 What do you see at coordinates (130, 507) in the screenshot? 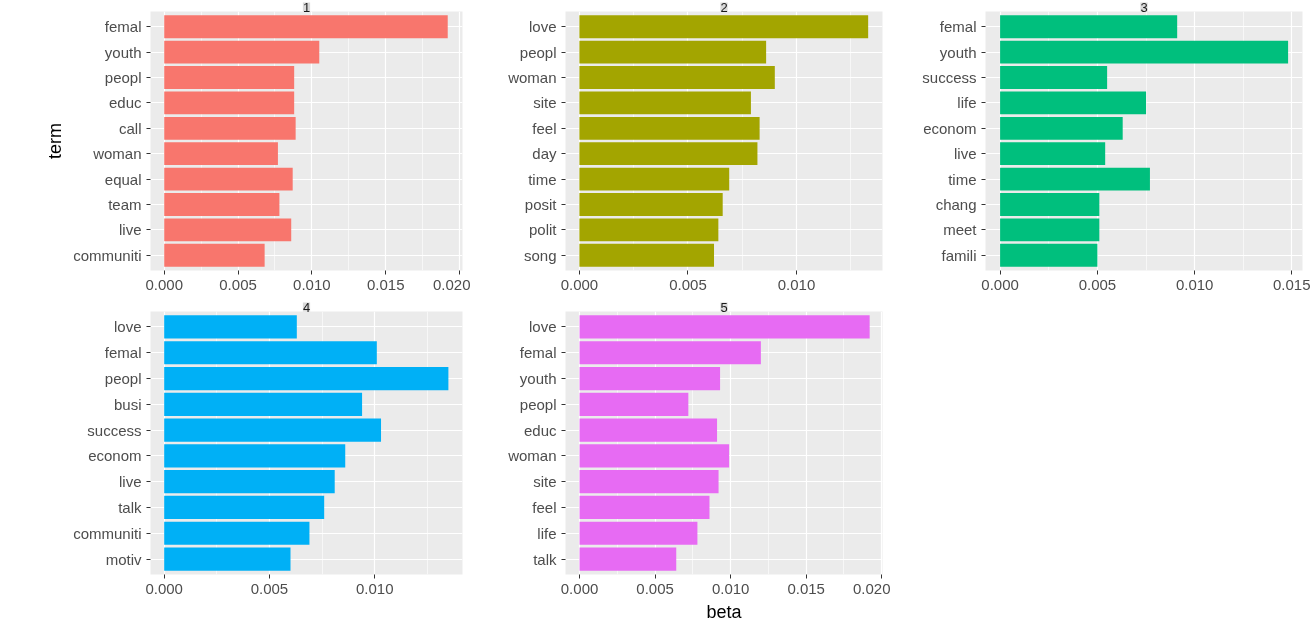
I see `y-tick-label: talk` at bounding box center [130, 507].